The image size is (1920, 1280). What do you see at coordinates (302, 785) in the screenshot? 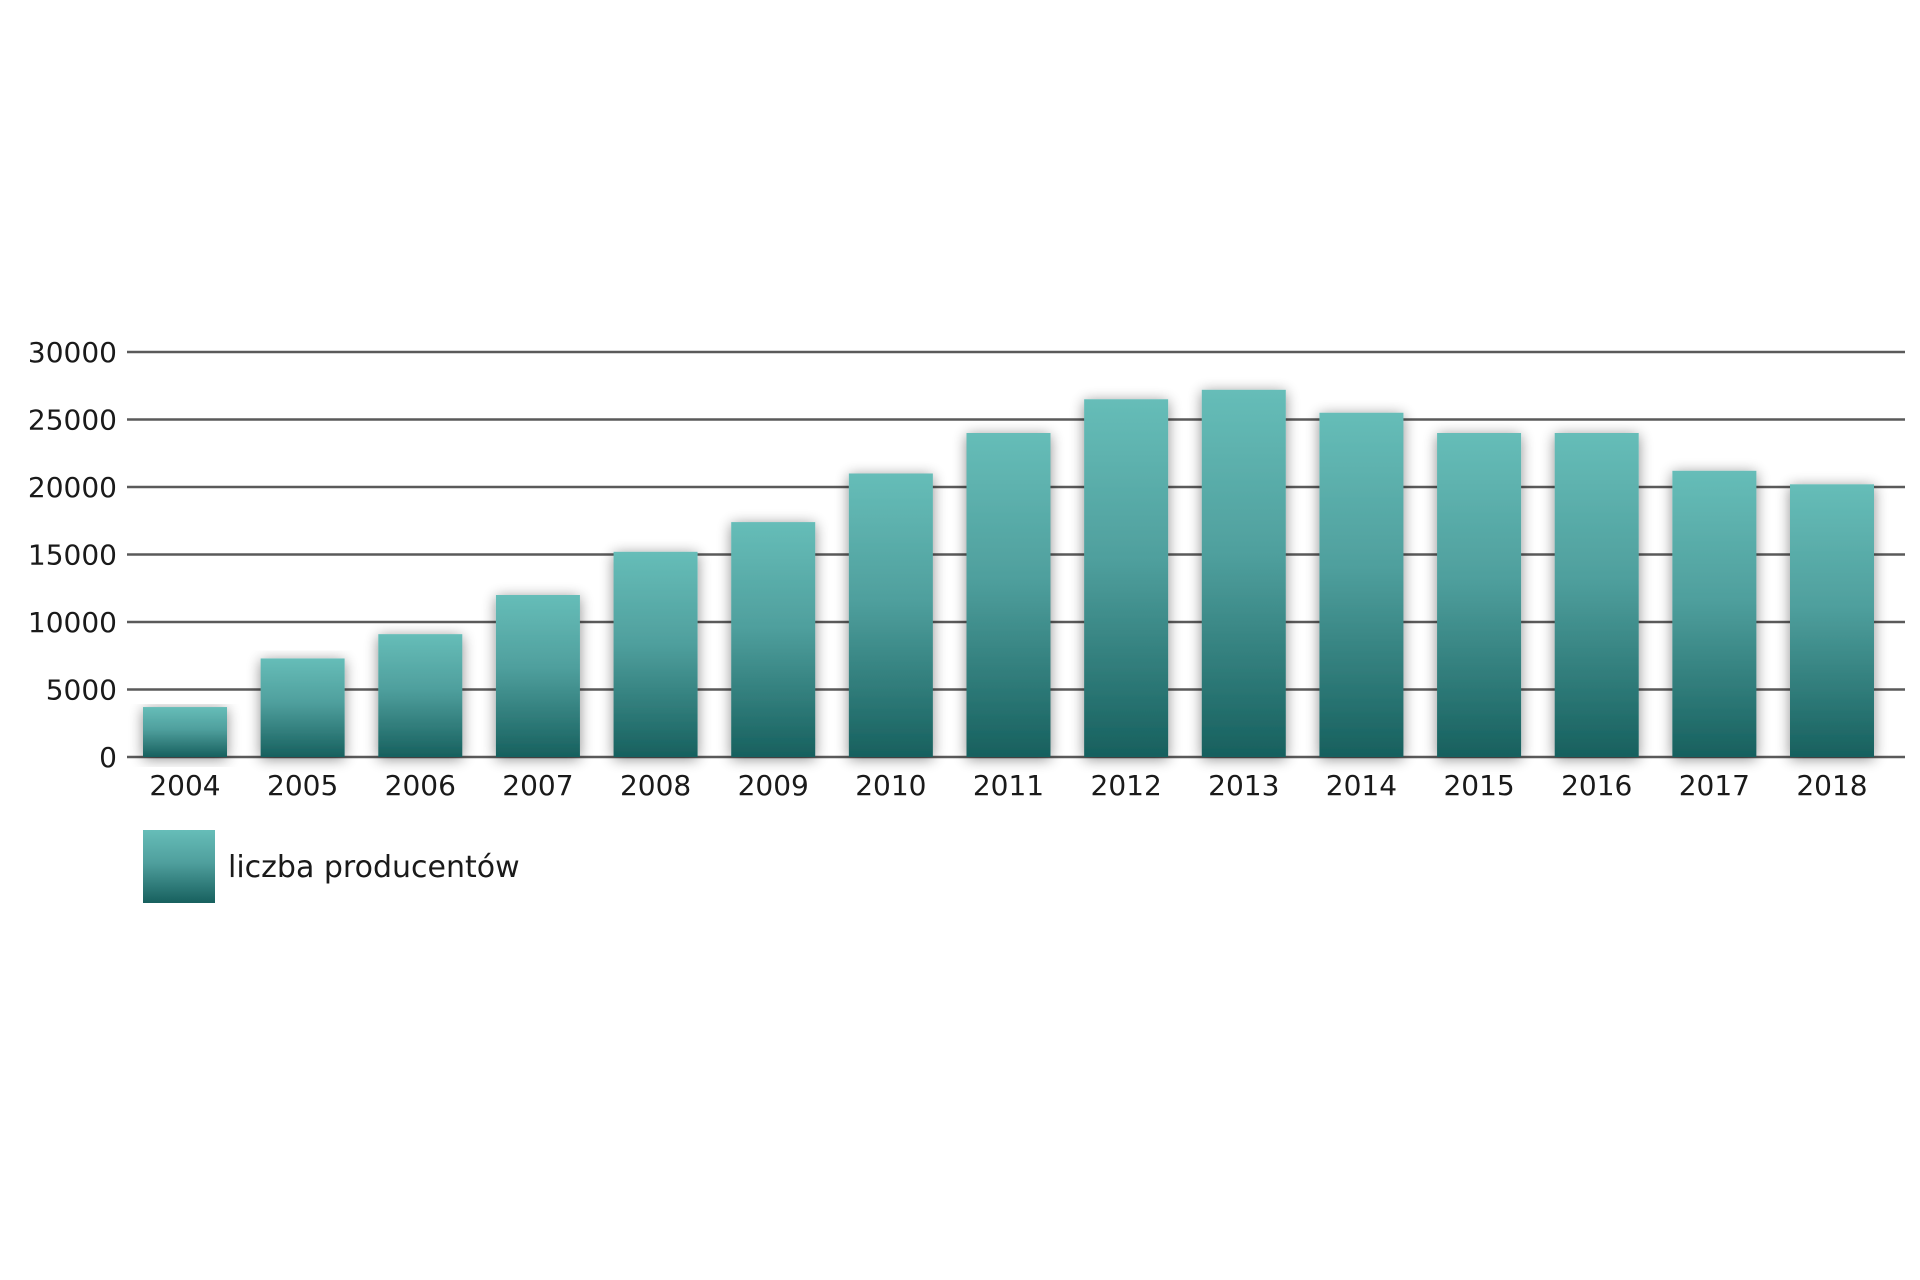
I see `x-tick-label-2005: 2005` at bounding box center [302, 785].